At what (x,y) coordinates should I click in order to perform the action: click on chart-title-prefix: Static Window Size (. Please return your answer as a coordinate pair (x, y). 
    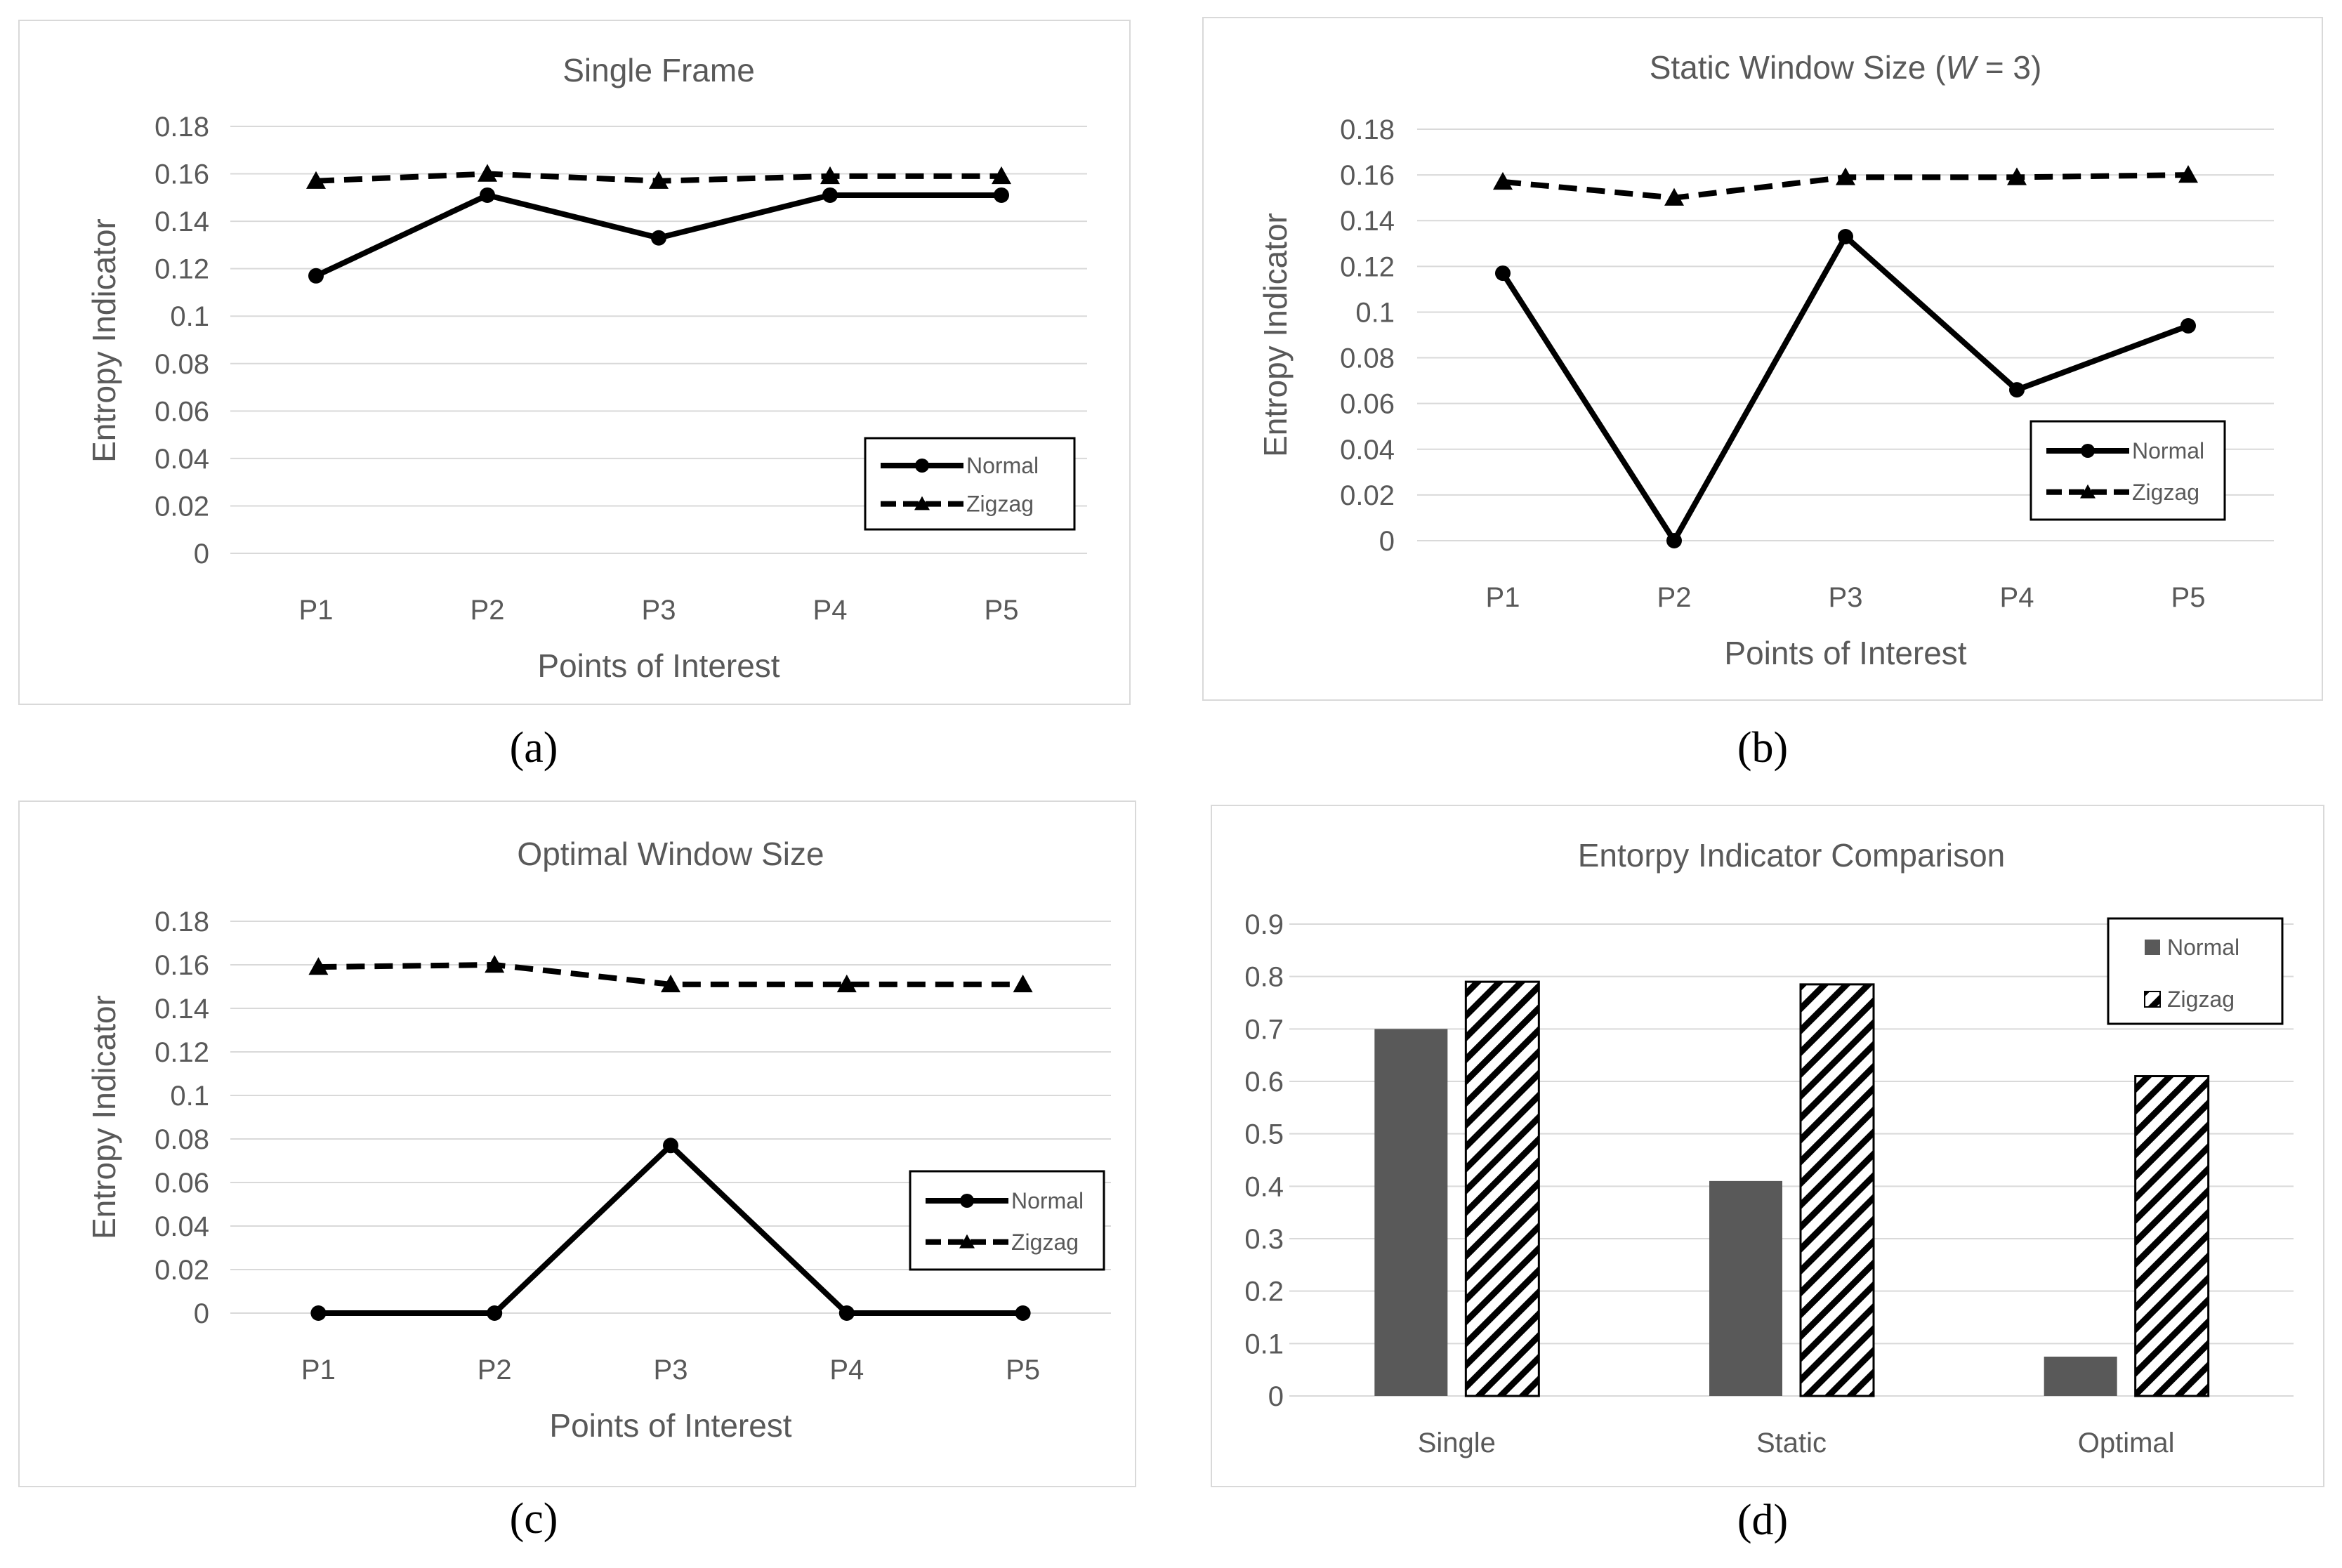
    Looking at the image, I should click on (1798, 67).